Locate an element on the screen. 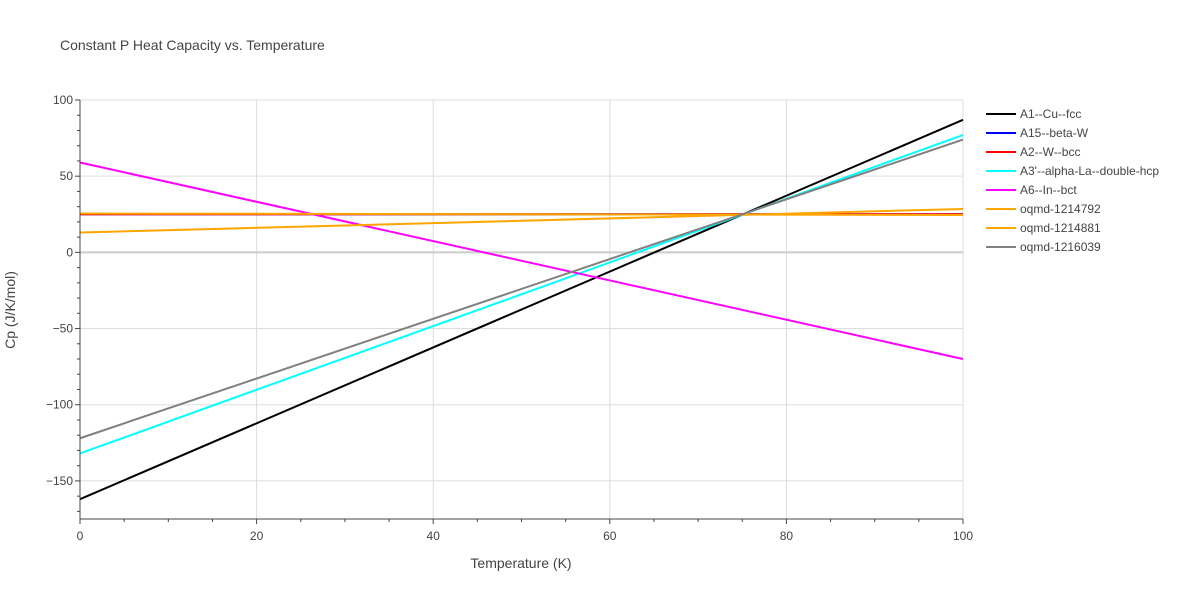 This screenshot has height=600, width=1200. legend-item: A2--W--bcc is located at coordinates (1033, 152).